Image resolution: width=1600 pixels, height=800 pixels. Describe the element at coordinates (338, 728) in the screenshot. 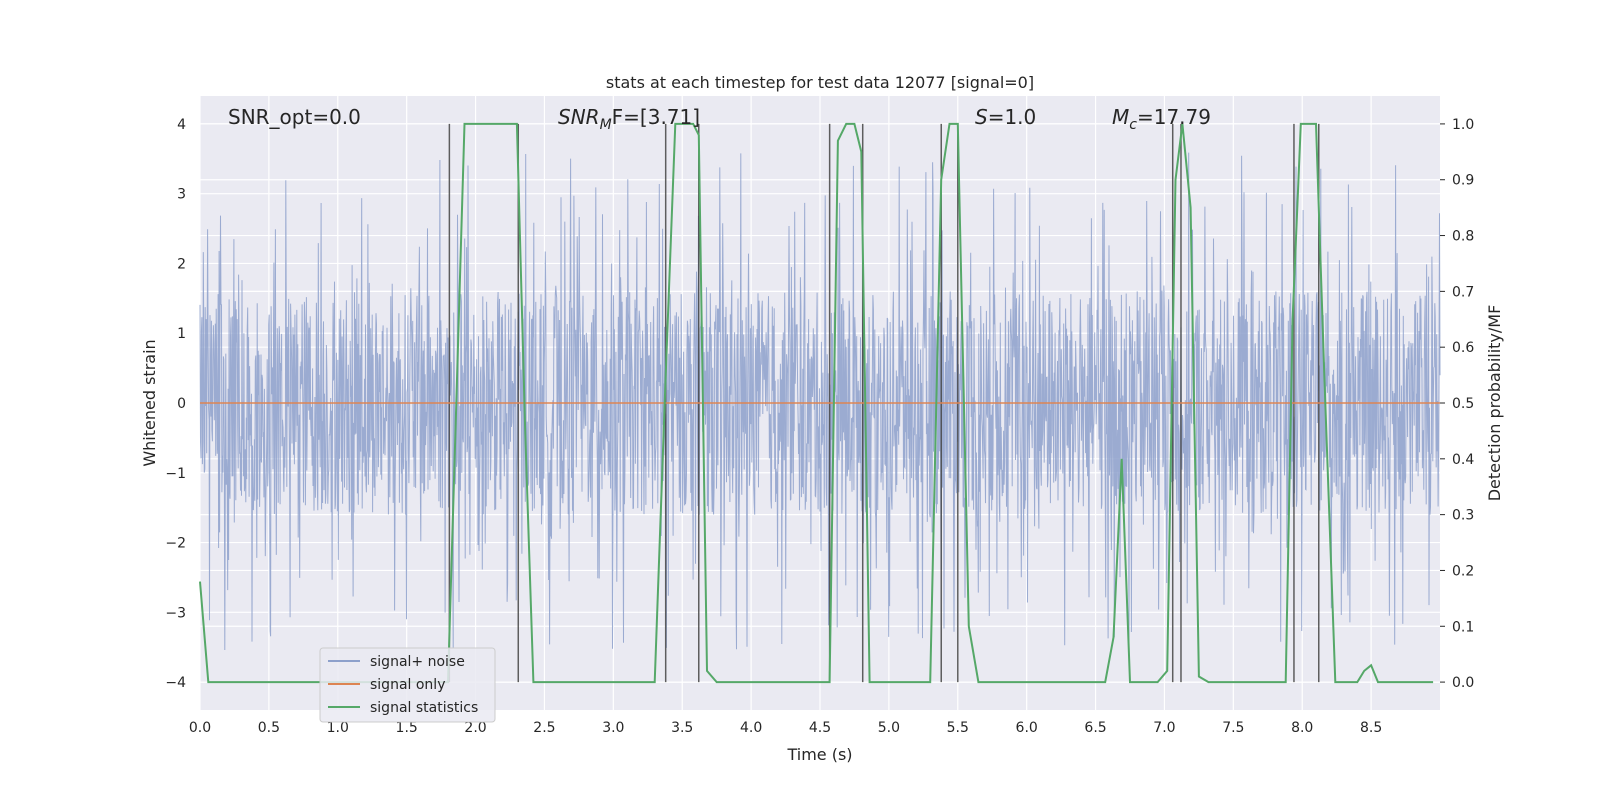

I see `x-tick-label: 1.0` at that location.